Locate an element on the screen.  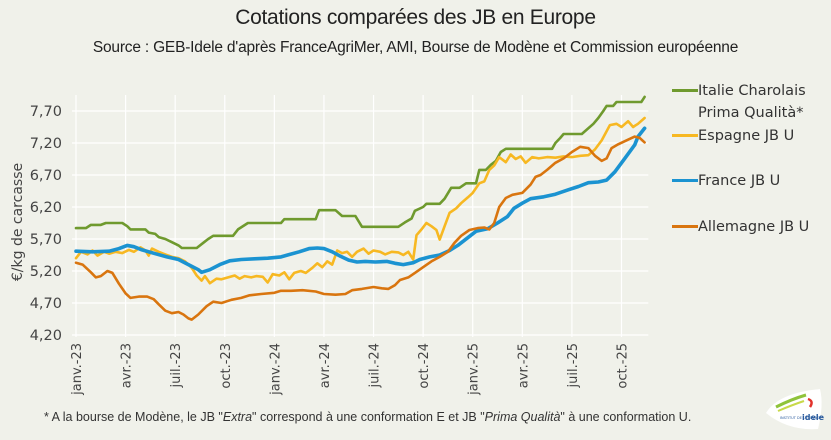
chart-title: Cotations comparées des JB en Europe is located at coordinates (415, 17).